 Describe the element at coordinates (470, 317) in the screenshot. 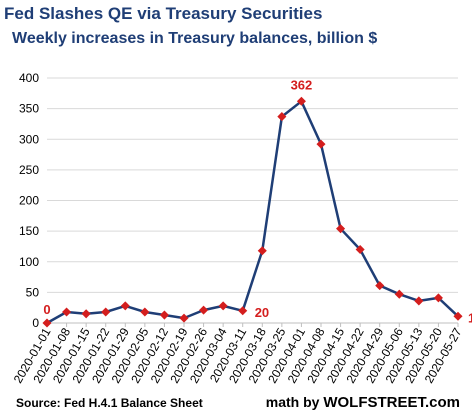

I see `data-label: 11` at that location.